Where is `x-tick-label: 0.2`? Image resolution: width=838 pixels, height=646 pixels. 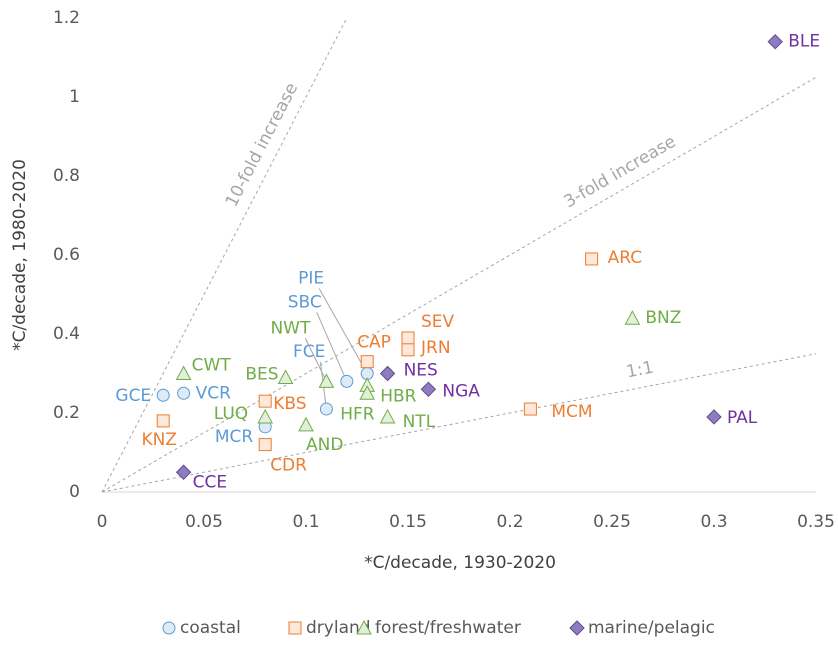 x-tick-label: 0.2 is located at coordinates (509, 522).